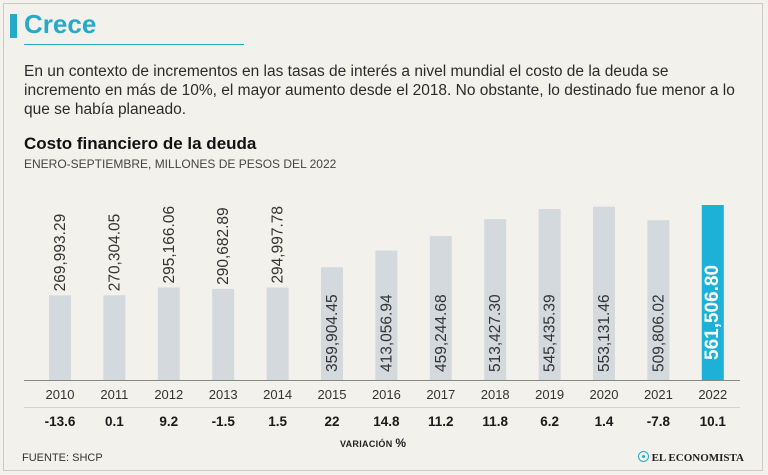  Describe the element at coordinates (713, 421) in the screenshot. I see `variation-value-2022: 10.1` at that location.